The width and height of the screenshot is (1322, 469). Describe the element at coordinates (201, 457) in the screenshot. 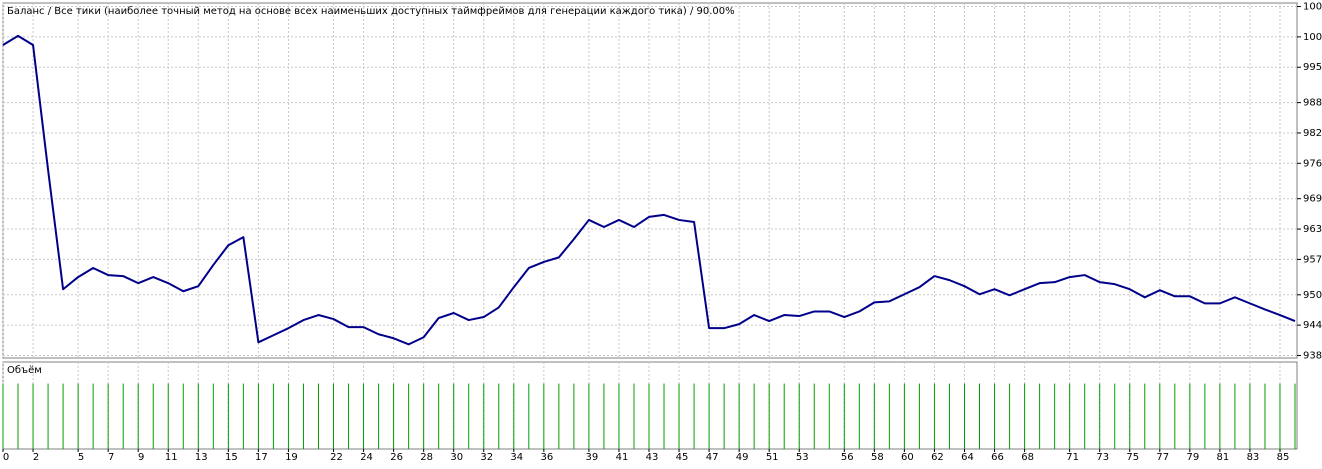

I see `x-tick-label: 13` at that location.